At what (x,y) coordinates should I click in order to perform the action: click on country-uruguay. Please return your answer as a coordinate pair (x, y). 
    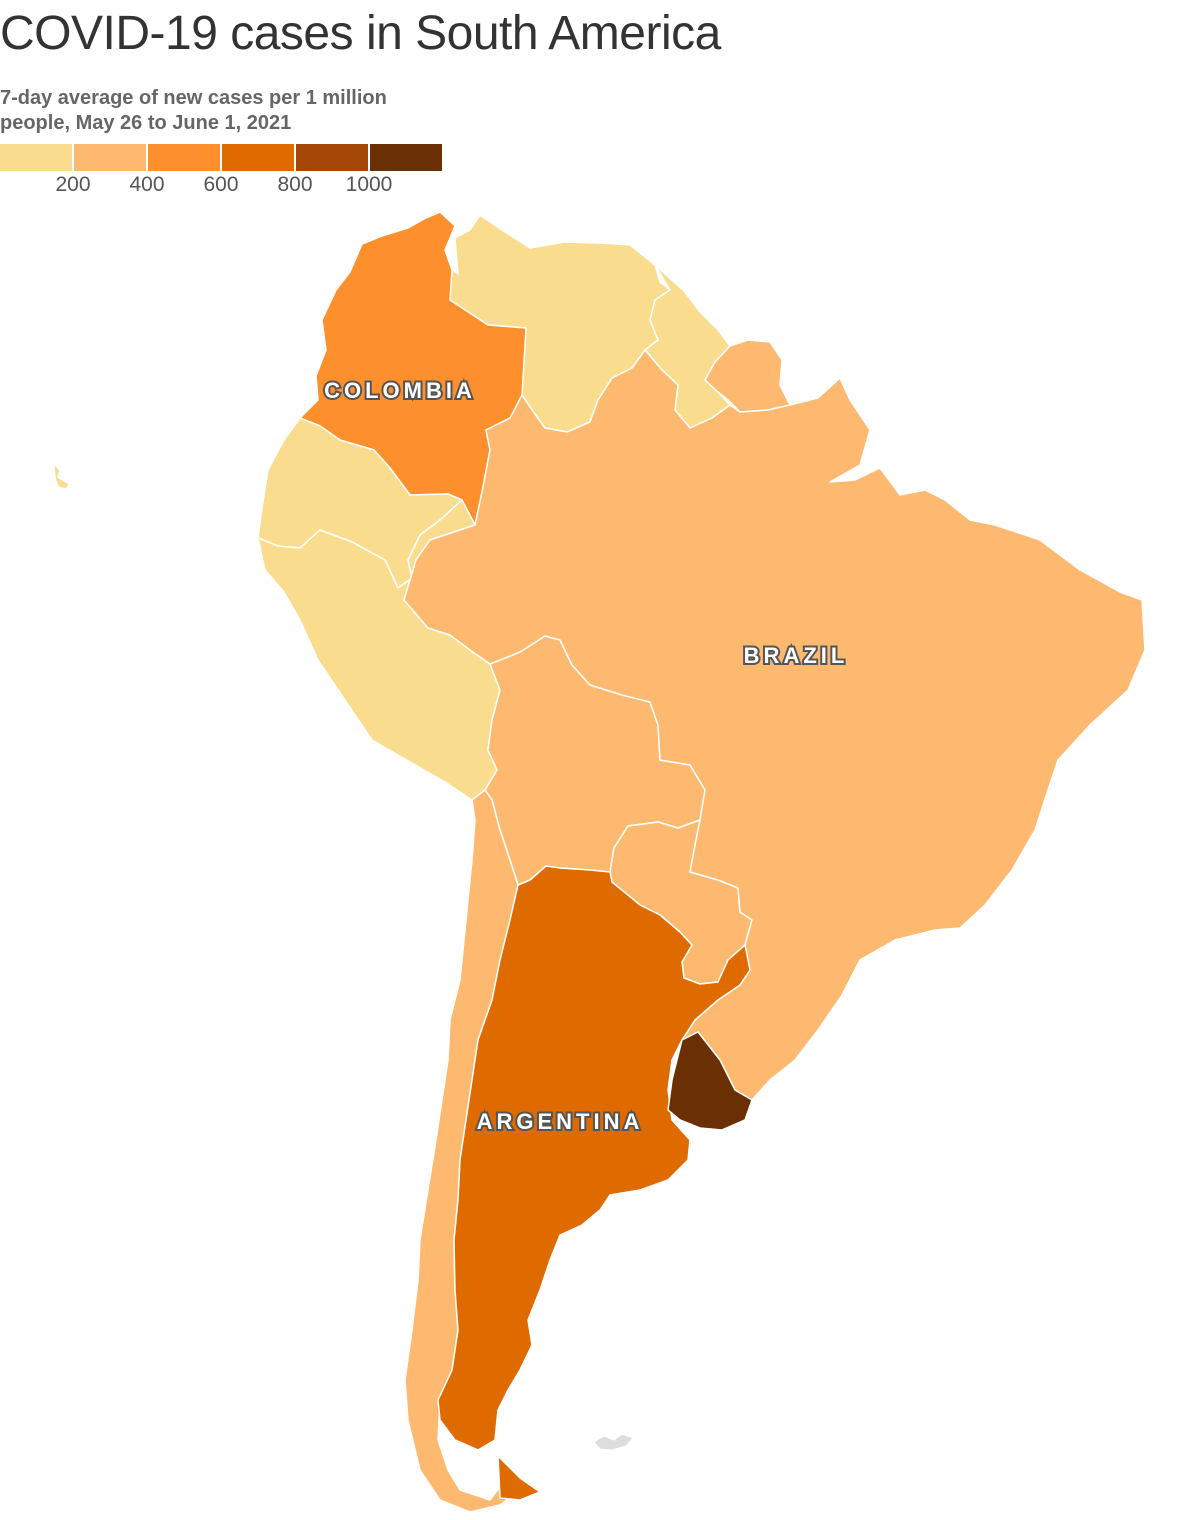
    Looking at the image, I should click on (710, 1081).